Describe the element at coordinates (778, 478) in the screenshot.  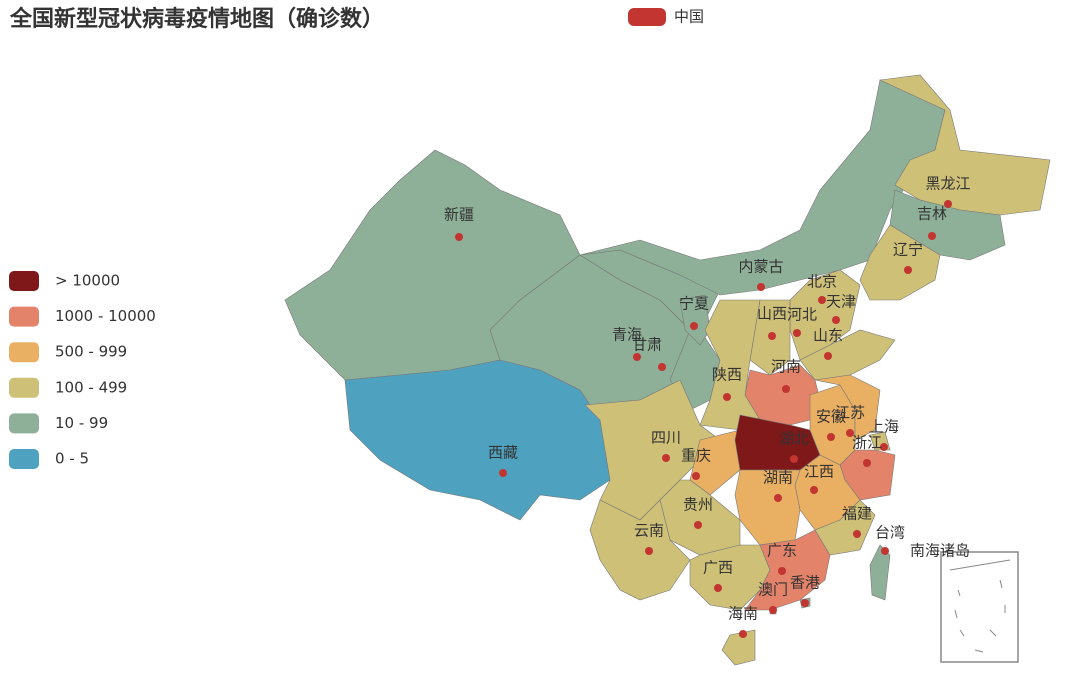
I see `province-label: 湖南` at that location.